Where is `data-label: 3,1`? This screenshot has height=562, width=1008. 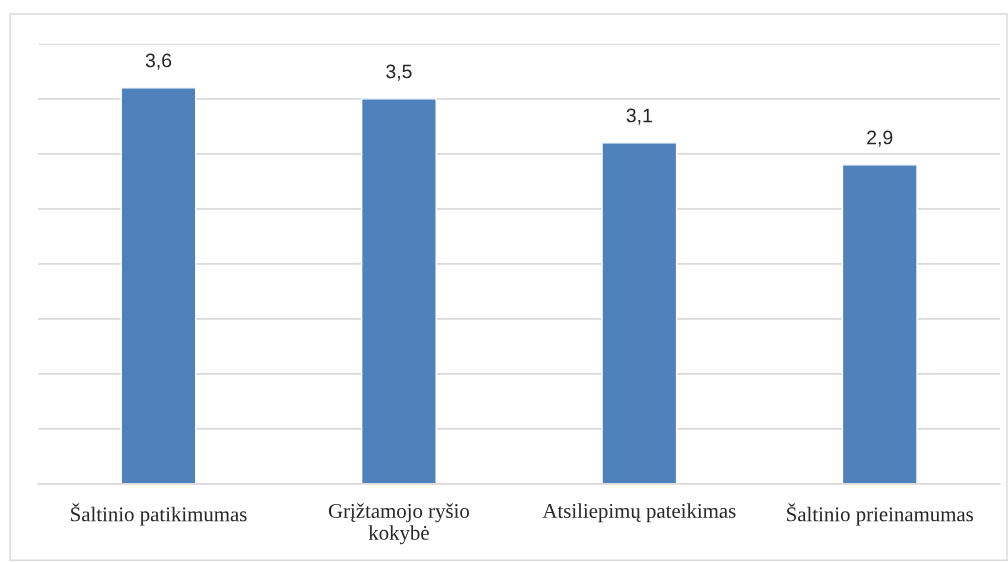
data-label: 3,1 is located at coordinates (639, 116).